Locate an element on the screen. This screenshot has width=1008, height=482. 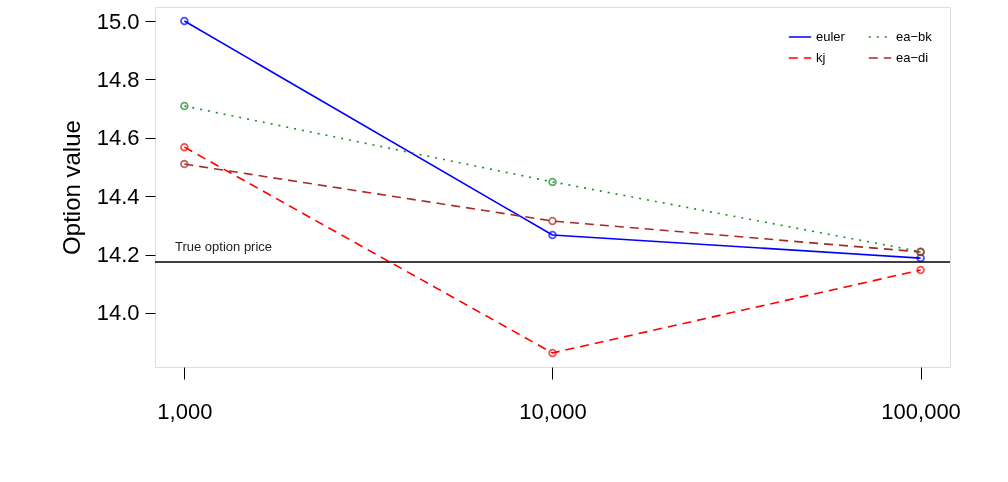
y-tick-label: 15.0 is located at coordinates (118, 21).